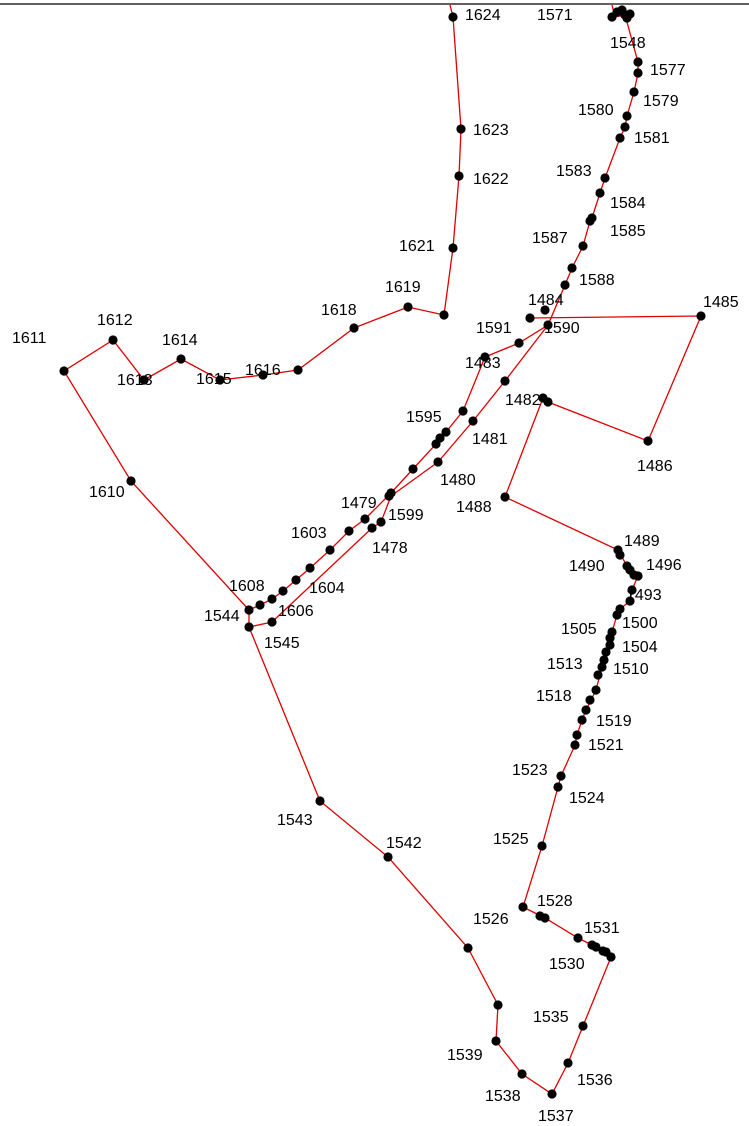 The width and height of the screenshot is (749, 1126). What do you see at coordinates (556, 1116) in the screenshot?
I see `point-label: 1537` at bounding box center [556, 1116].